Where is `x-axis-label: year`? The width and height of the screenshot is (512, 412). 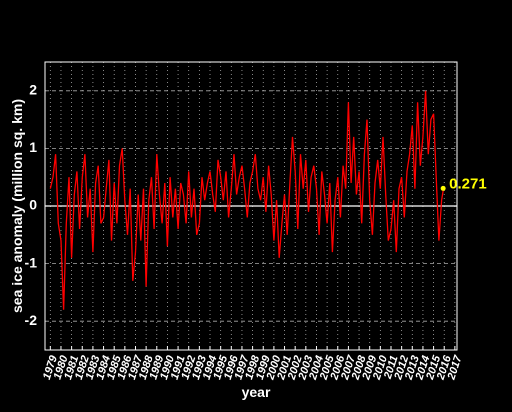
x-axis-label: year is located at coordinates (256, 392).